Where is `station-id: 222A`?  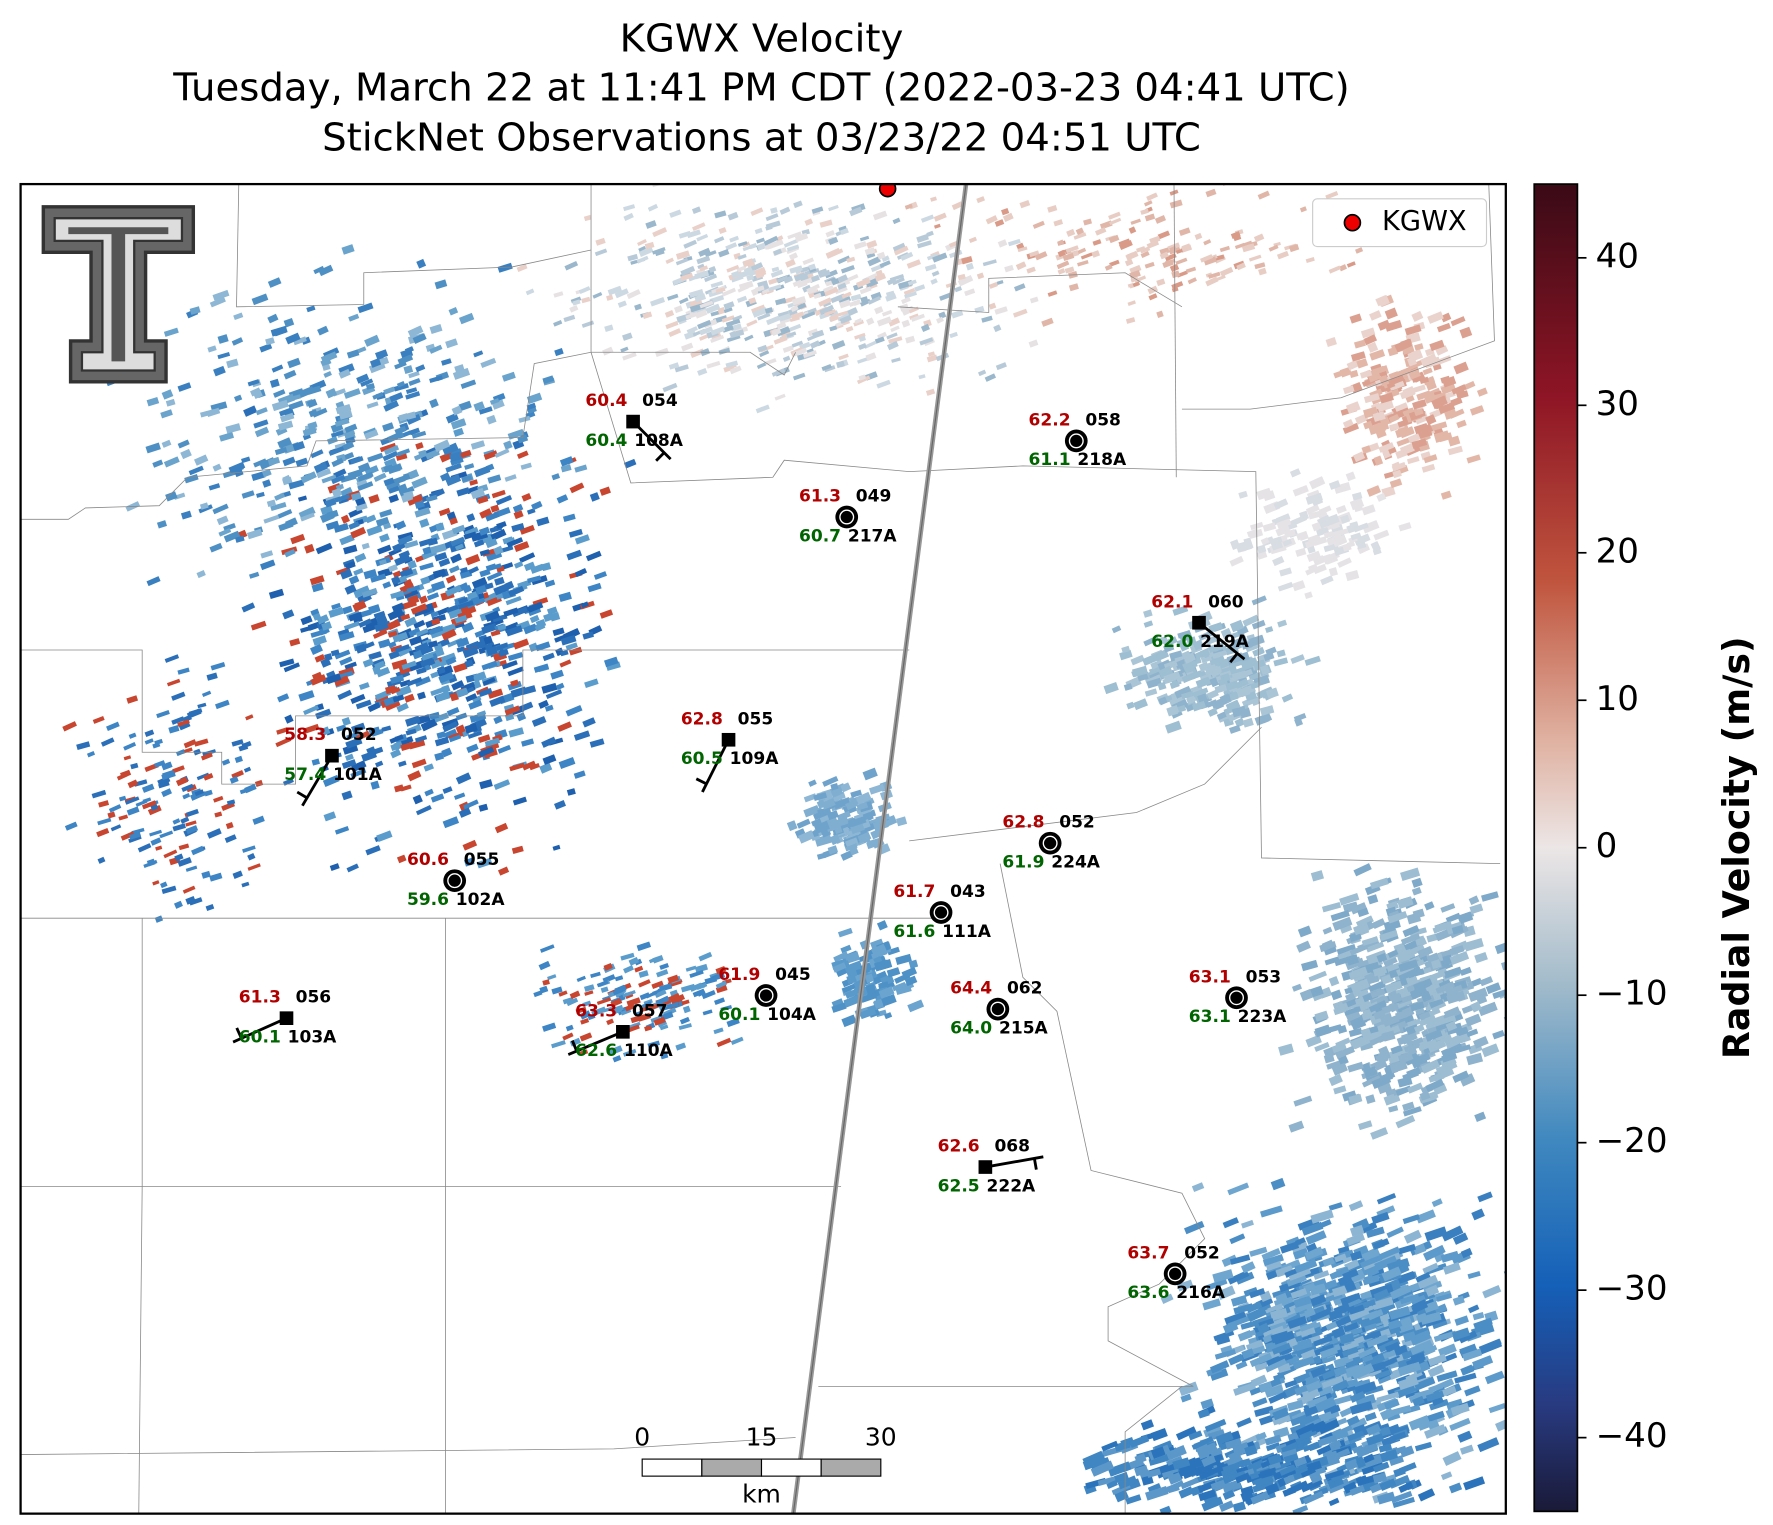 station-id: 222A is located at coordinates (1012, 1186).